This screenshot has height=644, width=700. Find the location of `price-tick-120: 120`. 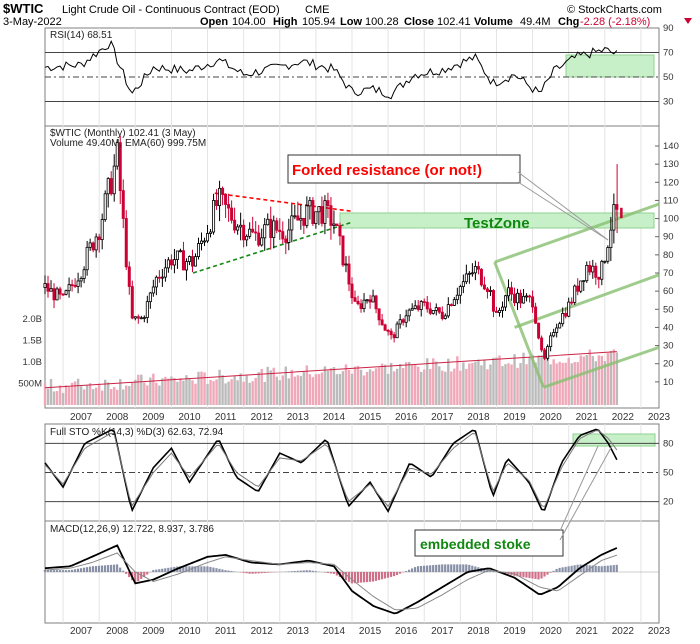

price-tick-120: 120 is located at coordinates (671, 182).